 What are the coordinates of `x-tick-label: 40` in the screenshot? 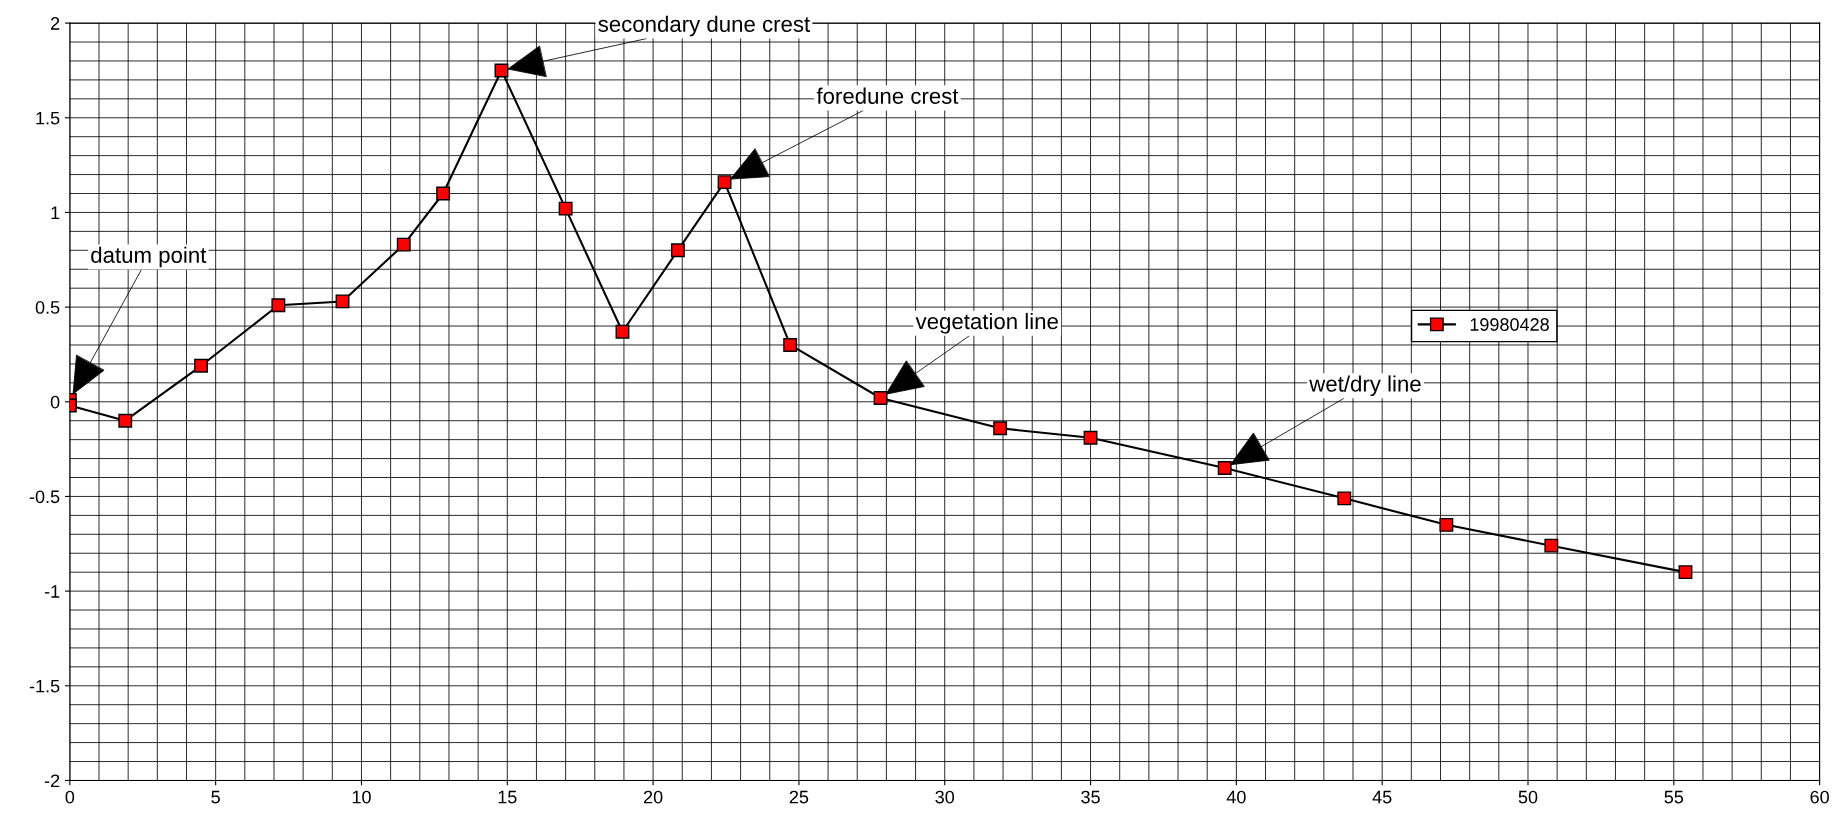 It's located at (1236, 797).